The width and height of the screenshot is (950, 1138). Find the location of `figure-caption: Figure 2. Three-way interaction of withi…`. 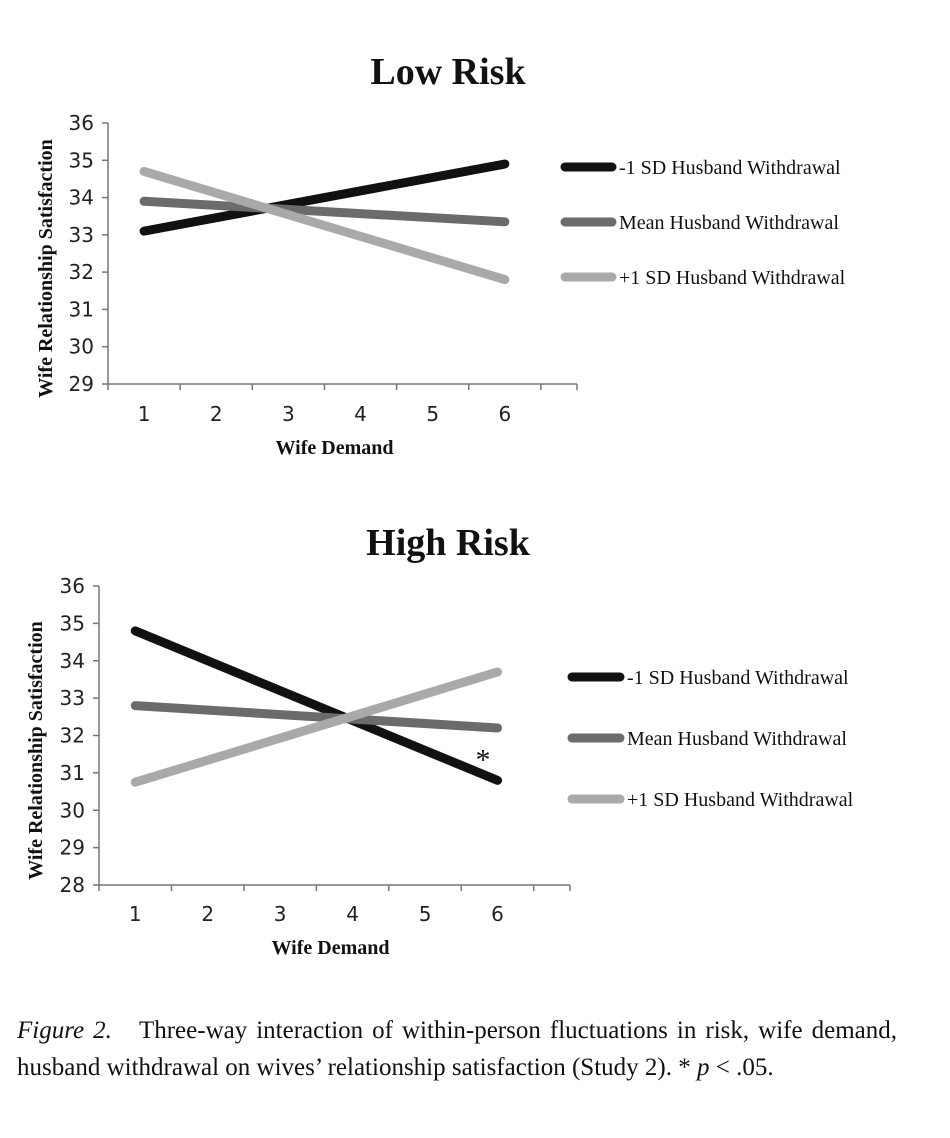

figure-caption: Figure 2. Three-way interaction of withi… is located at coordinates (457, 1049).